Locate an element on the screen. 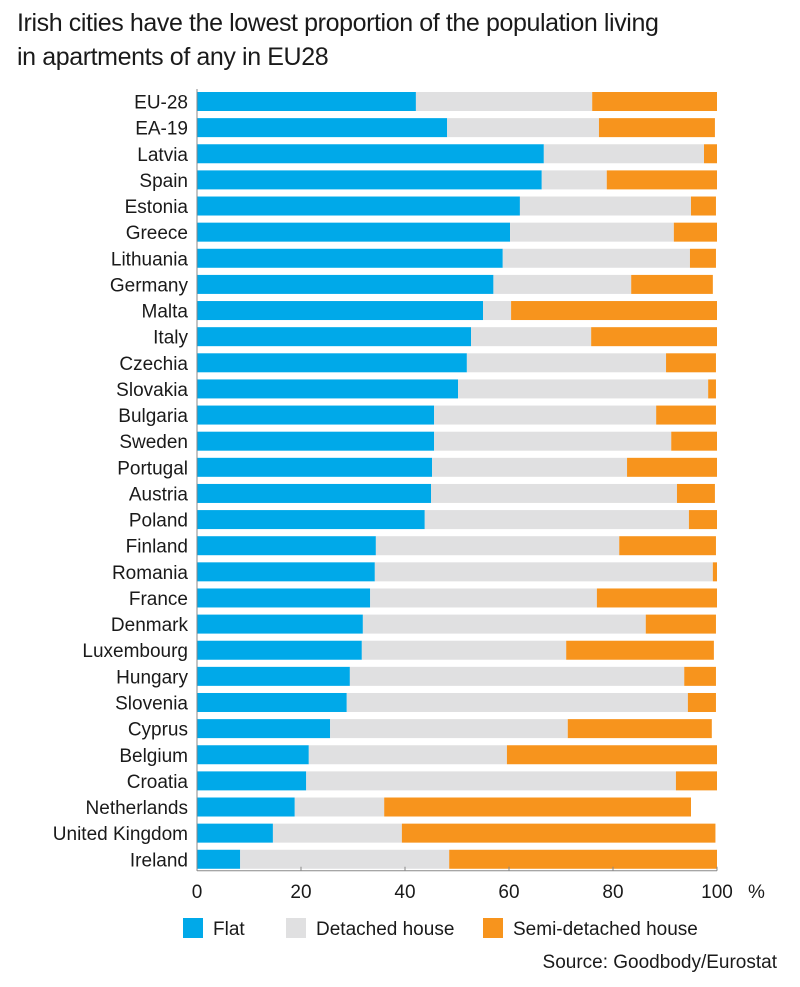 The height and width of the screenshot is (987, 800). legend: Flat Detached house Semi-detached house is located at coordinates (440, 929).